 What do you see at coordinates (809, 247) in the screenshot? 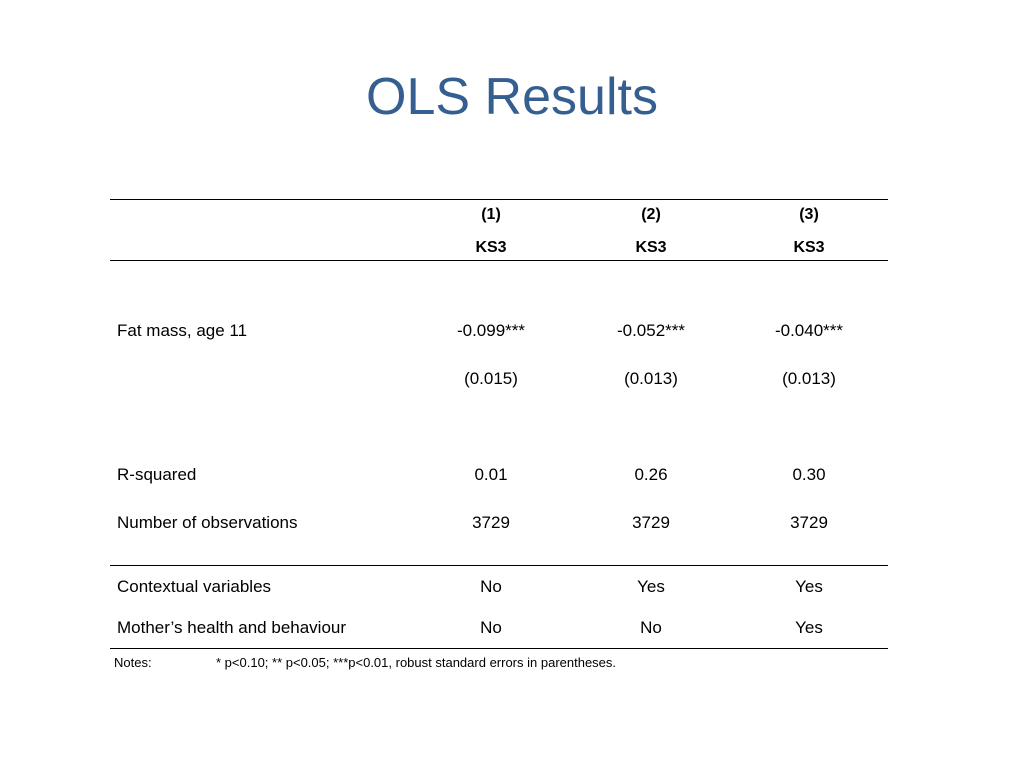
I see `column-outcome-3: KS3` at bounding box center [809, 247].